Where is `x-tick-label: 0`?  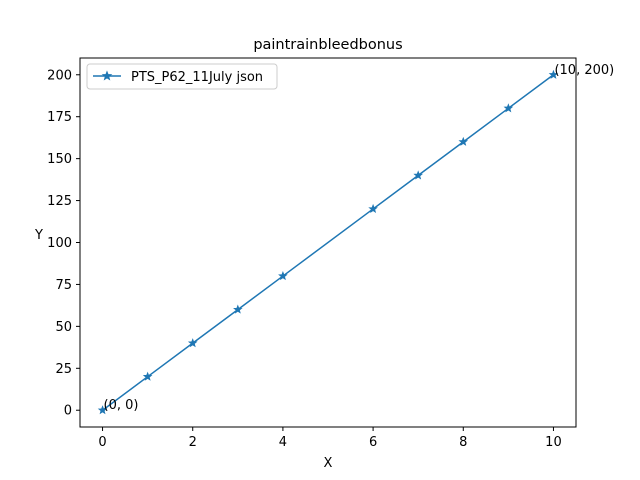
x-tick-label: 0 is located at coordinates (102, 442).